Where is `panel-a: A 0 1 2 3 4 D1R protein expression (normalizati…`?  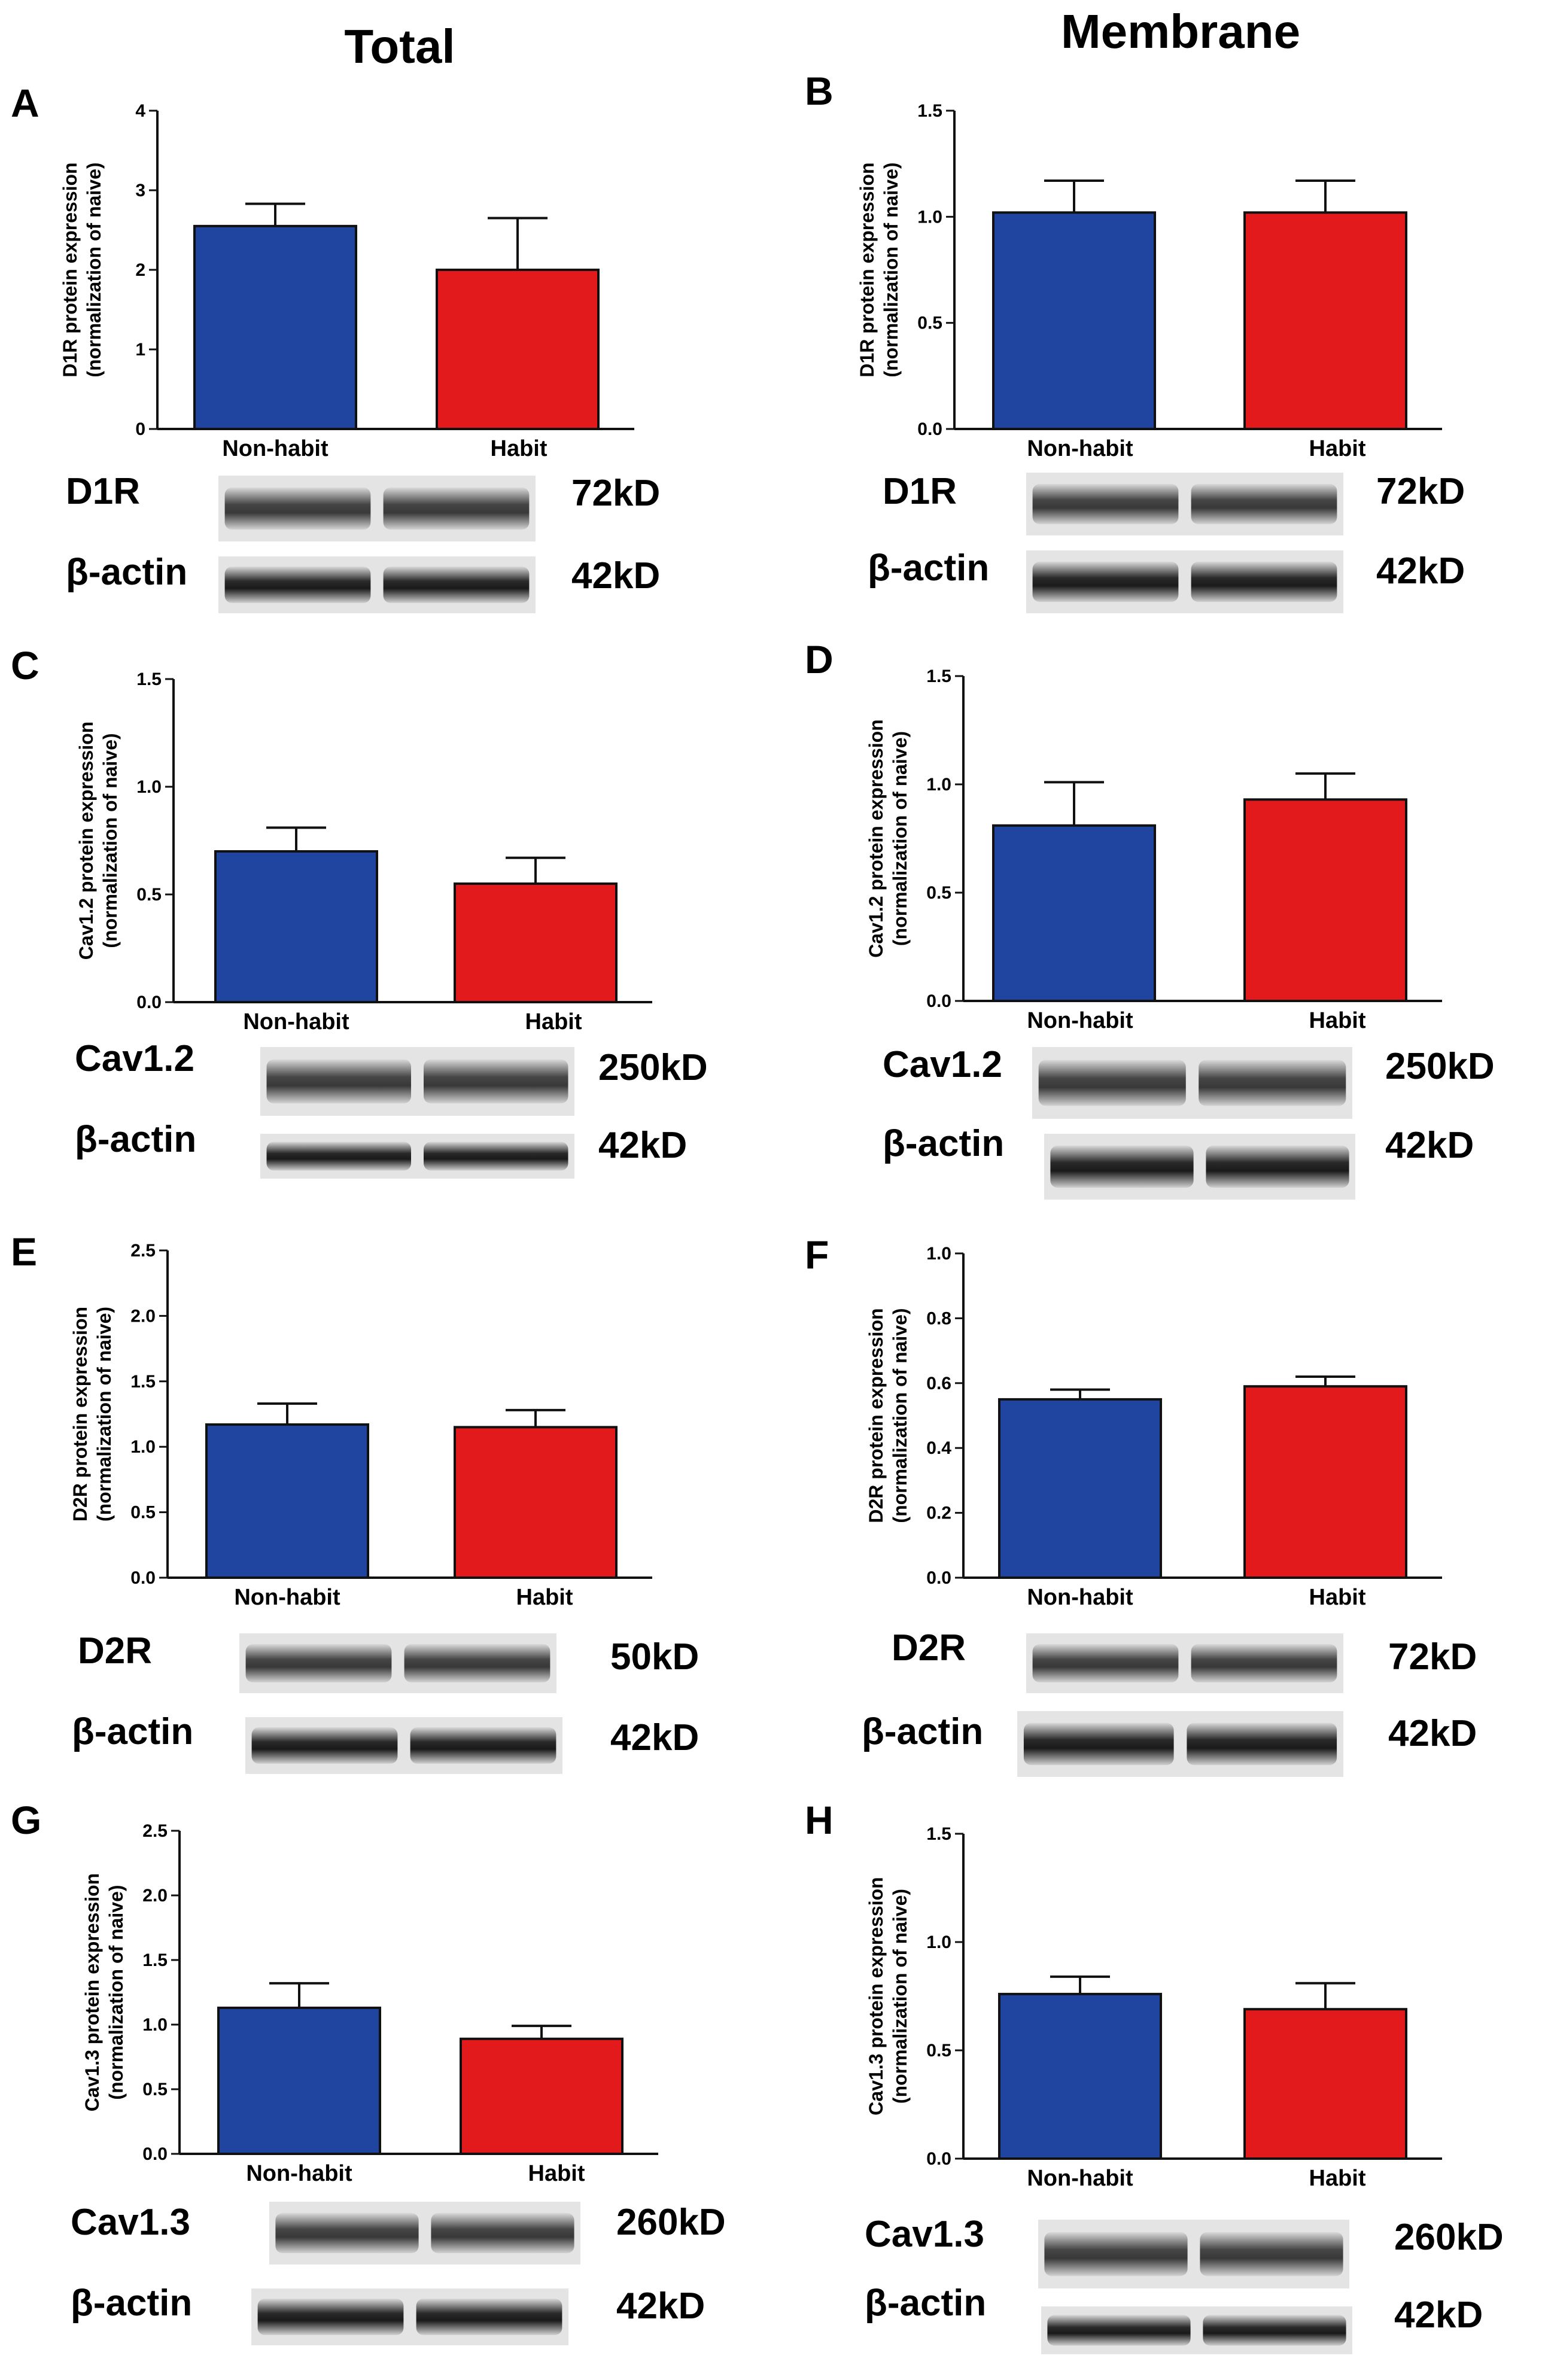 panel-a: A 0 1 2 3 4 D1R protein expression (normalizati… is located at coordinates (336, 347).